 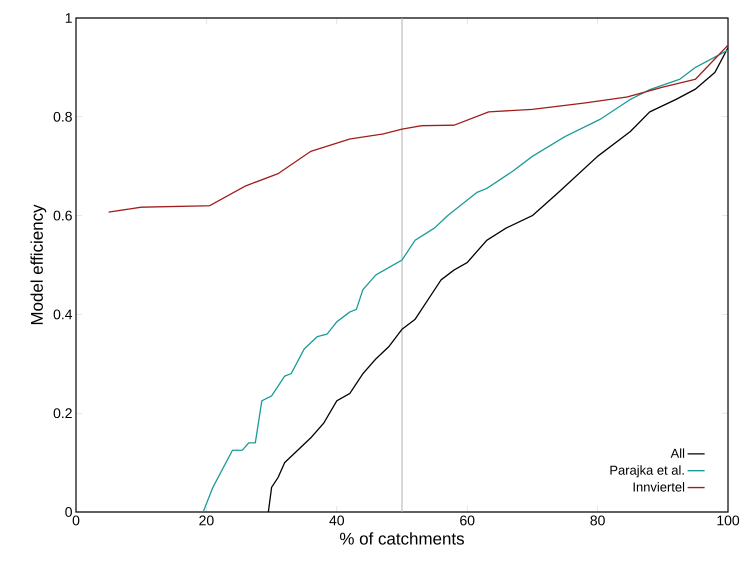 I want to click on x-tick-label: 20, so click(x=206, y=521).